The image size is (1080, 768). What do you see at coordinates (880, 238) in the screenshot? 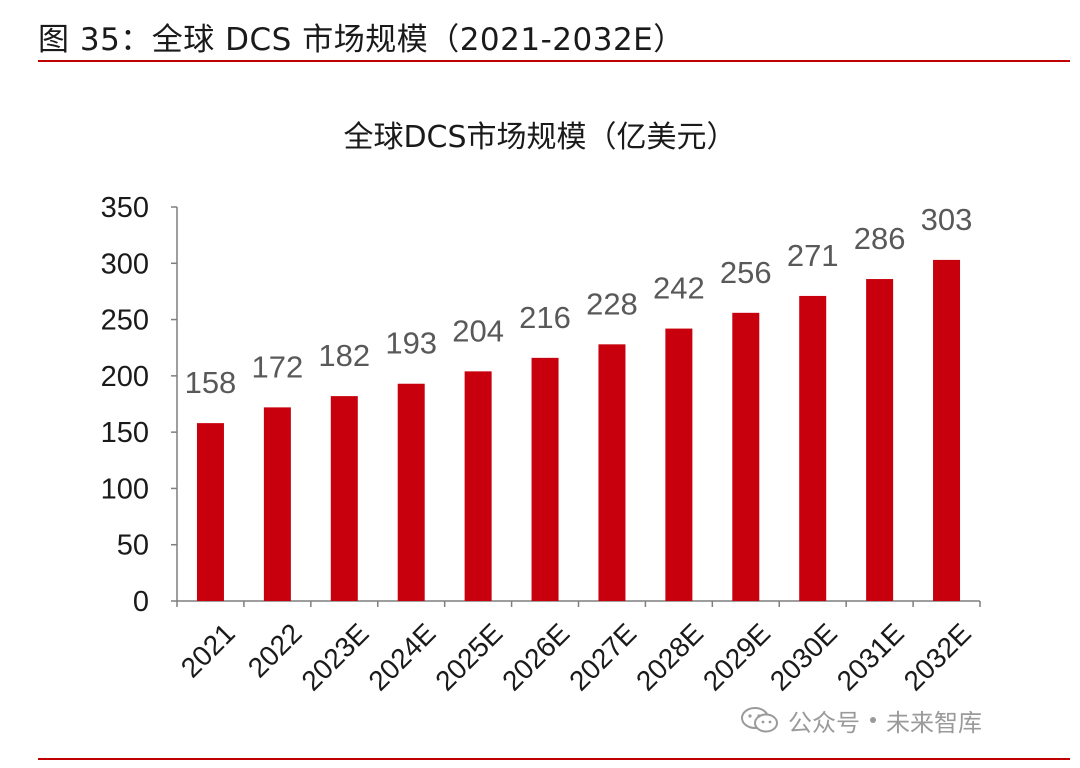
I see `data-label: 286` at bounding box center [880, 238].